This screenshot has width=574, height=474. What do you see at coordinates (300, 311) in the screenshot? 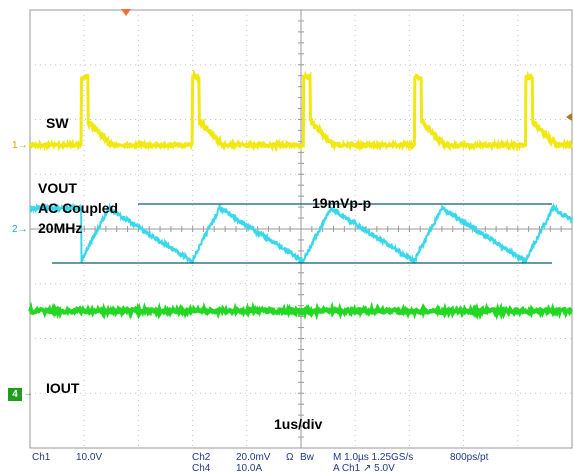
I see `iout-waveform` at bounding box center [300, 311].